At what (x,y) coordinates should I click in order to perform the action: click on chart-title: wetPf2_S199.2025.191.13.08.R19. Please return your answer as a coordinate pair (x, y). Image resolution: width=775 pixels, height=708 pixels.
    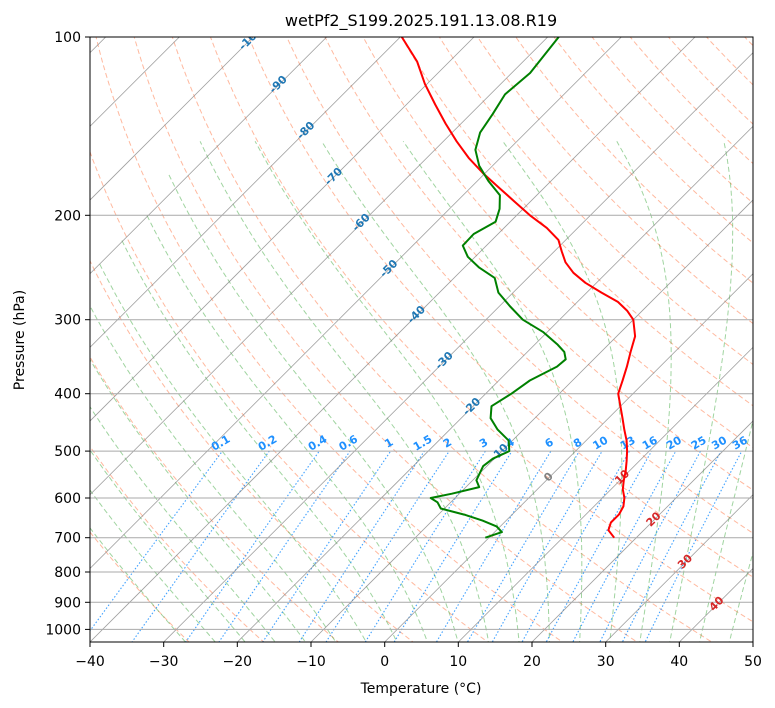
    Looking at the image, I should click on (421, 21).